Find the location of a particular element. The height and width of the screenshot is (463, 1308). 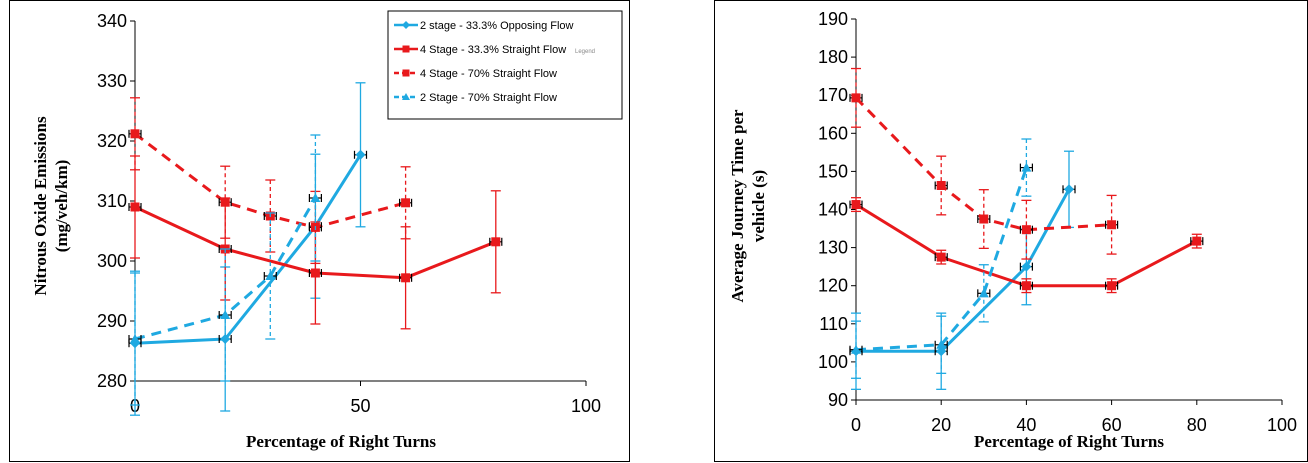

y-tick-label: 310 is located at coordinates (112, 201).